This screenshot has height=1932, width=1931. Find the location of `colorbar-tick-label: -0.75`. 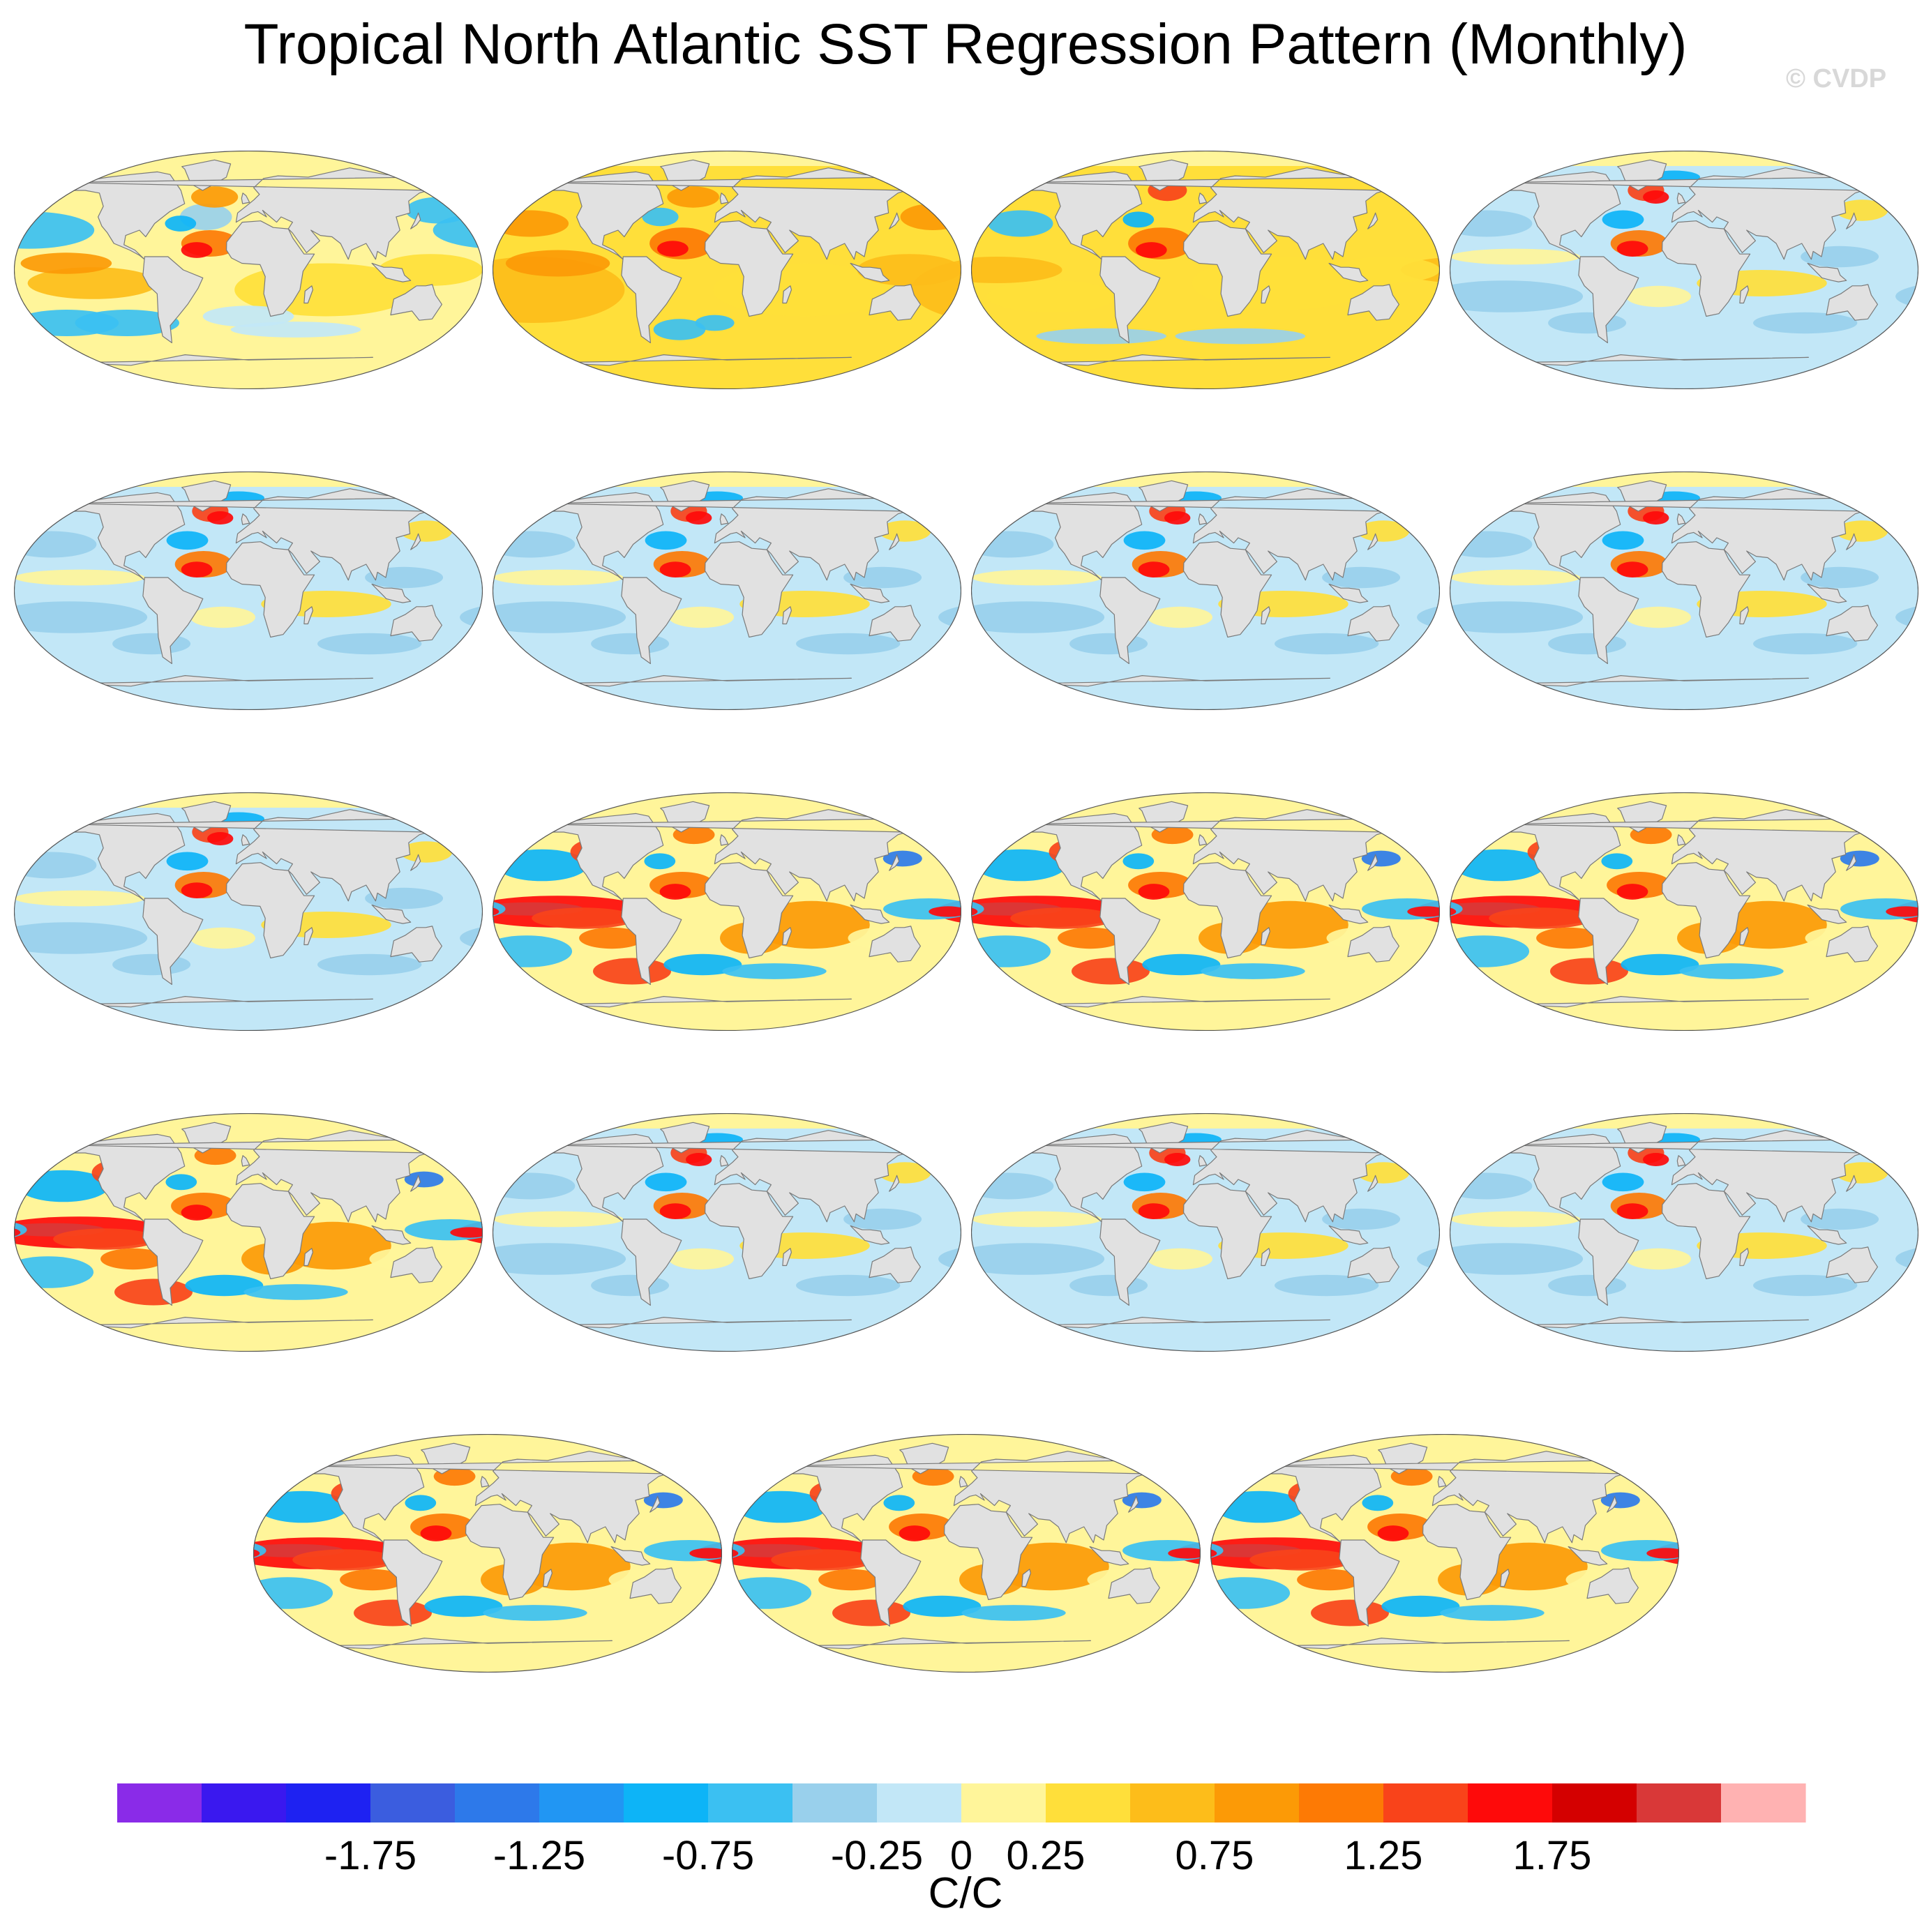

colorbar-tick-label: -0.75 is located at coordinates (708, 1856).